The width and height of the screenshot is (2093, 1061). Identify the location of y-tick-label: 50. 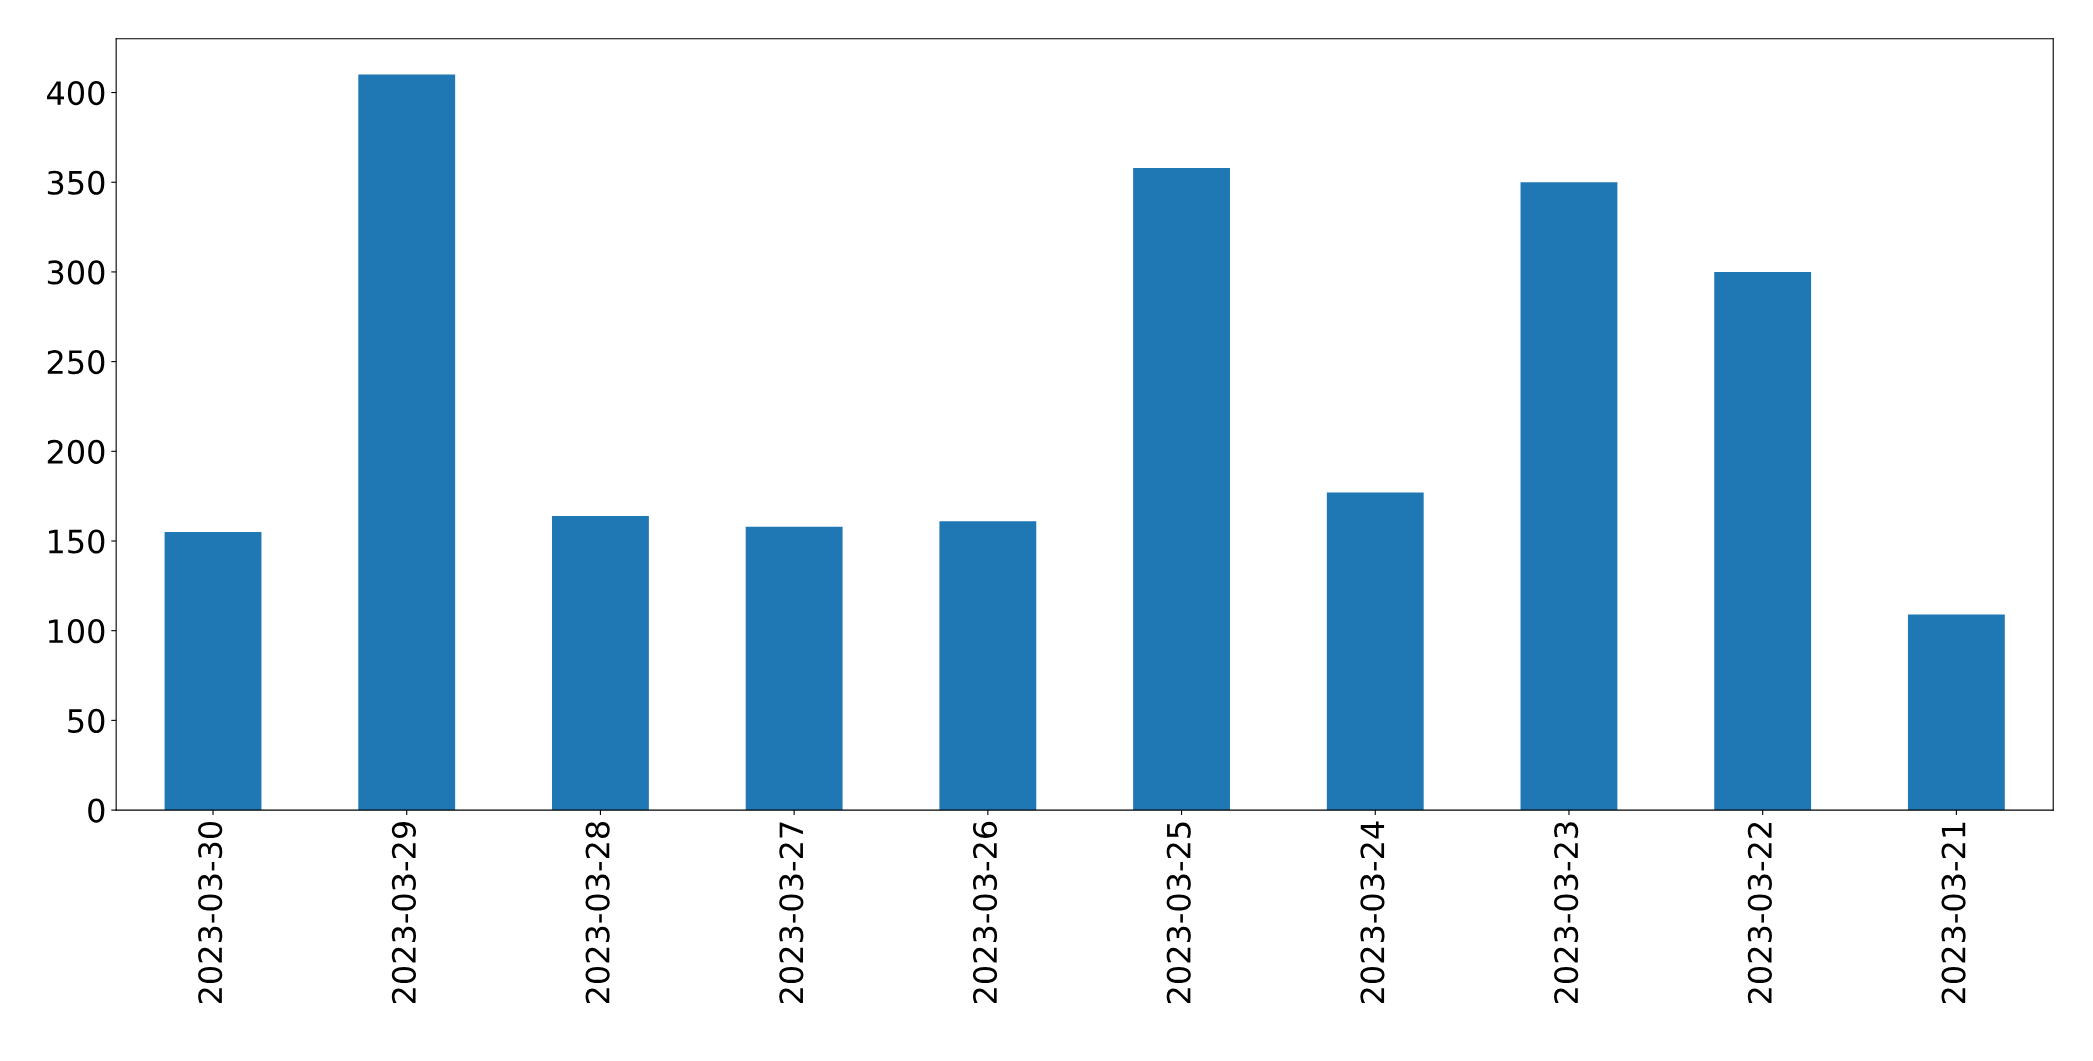
(86, 720).